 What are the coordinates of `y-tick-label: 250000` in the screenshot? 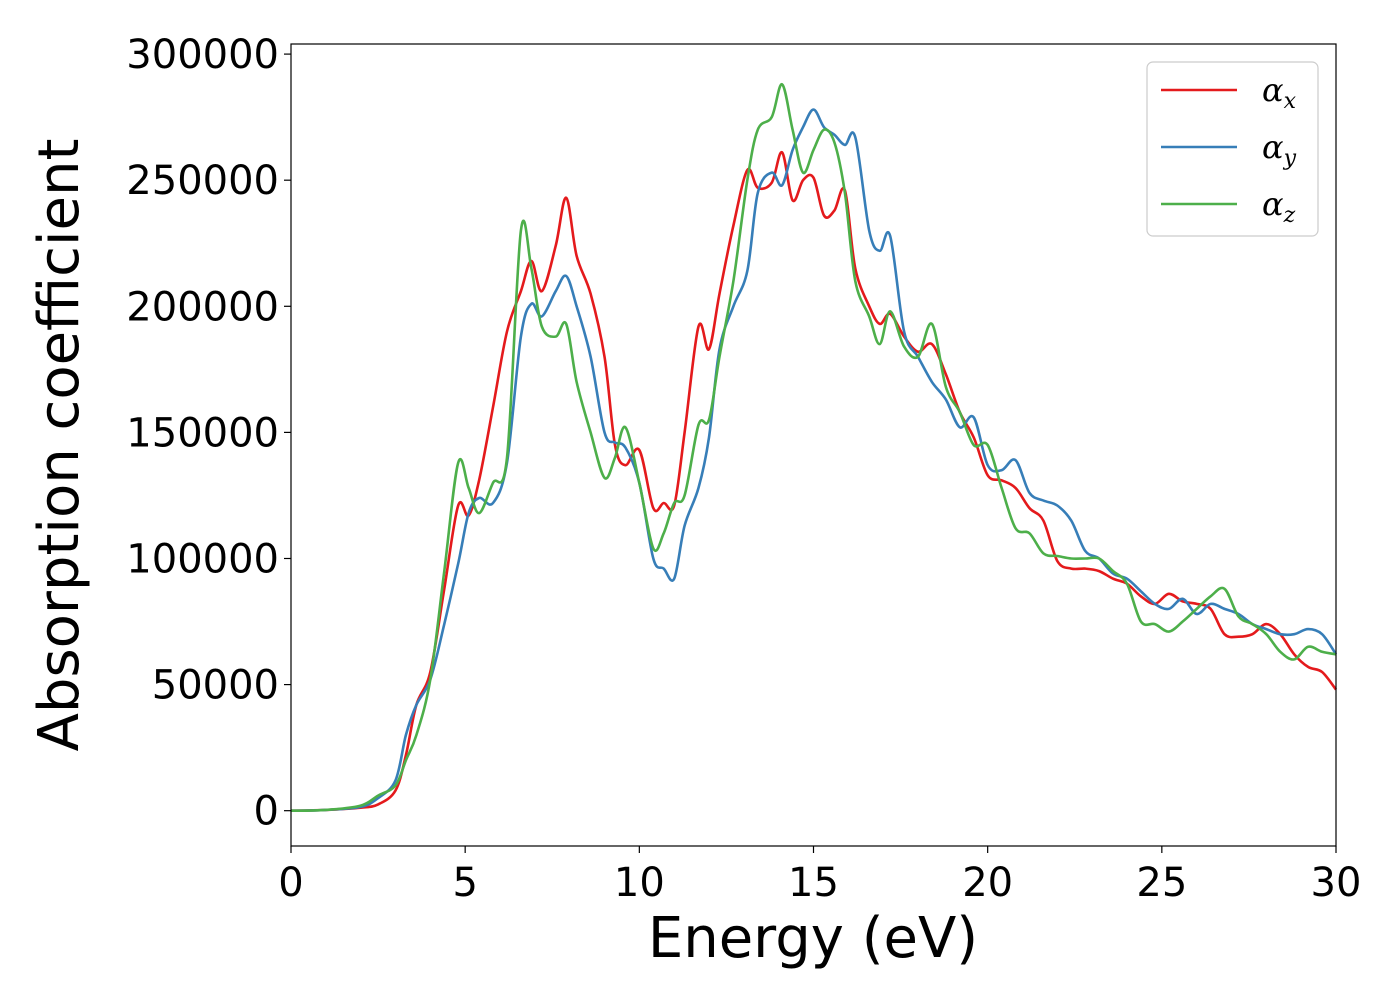 It's located at (202, 181).